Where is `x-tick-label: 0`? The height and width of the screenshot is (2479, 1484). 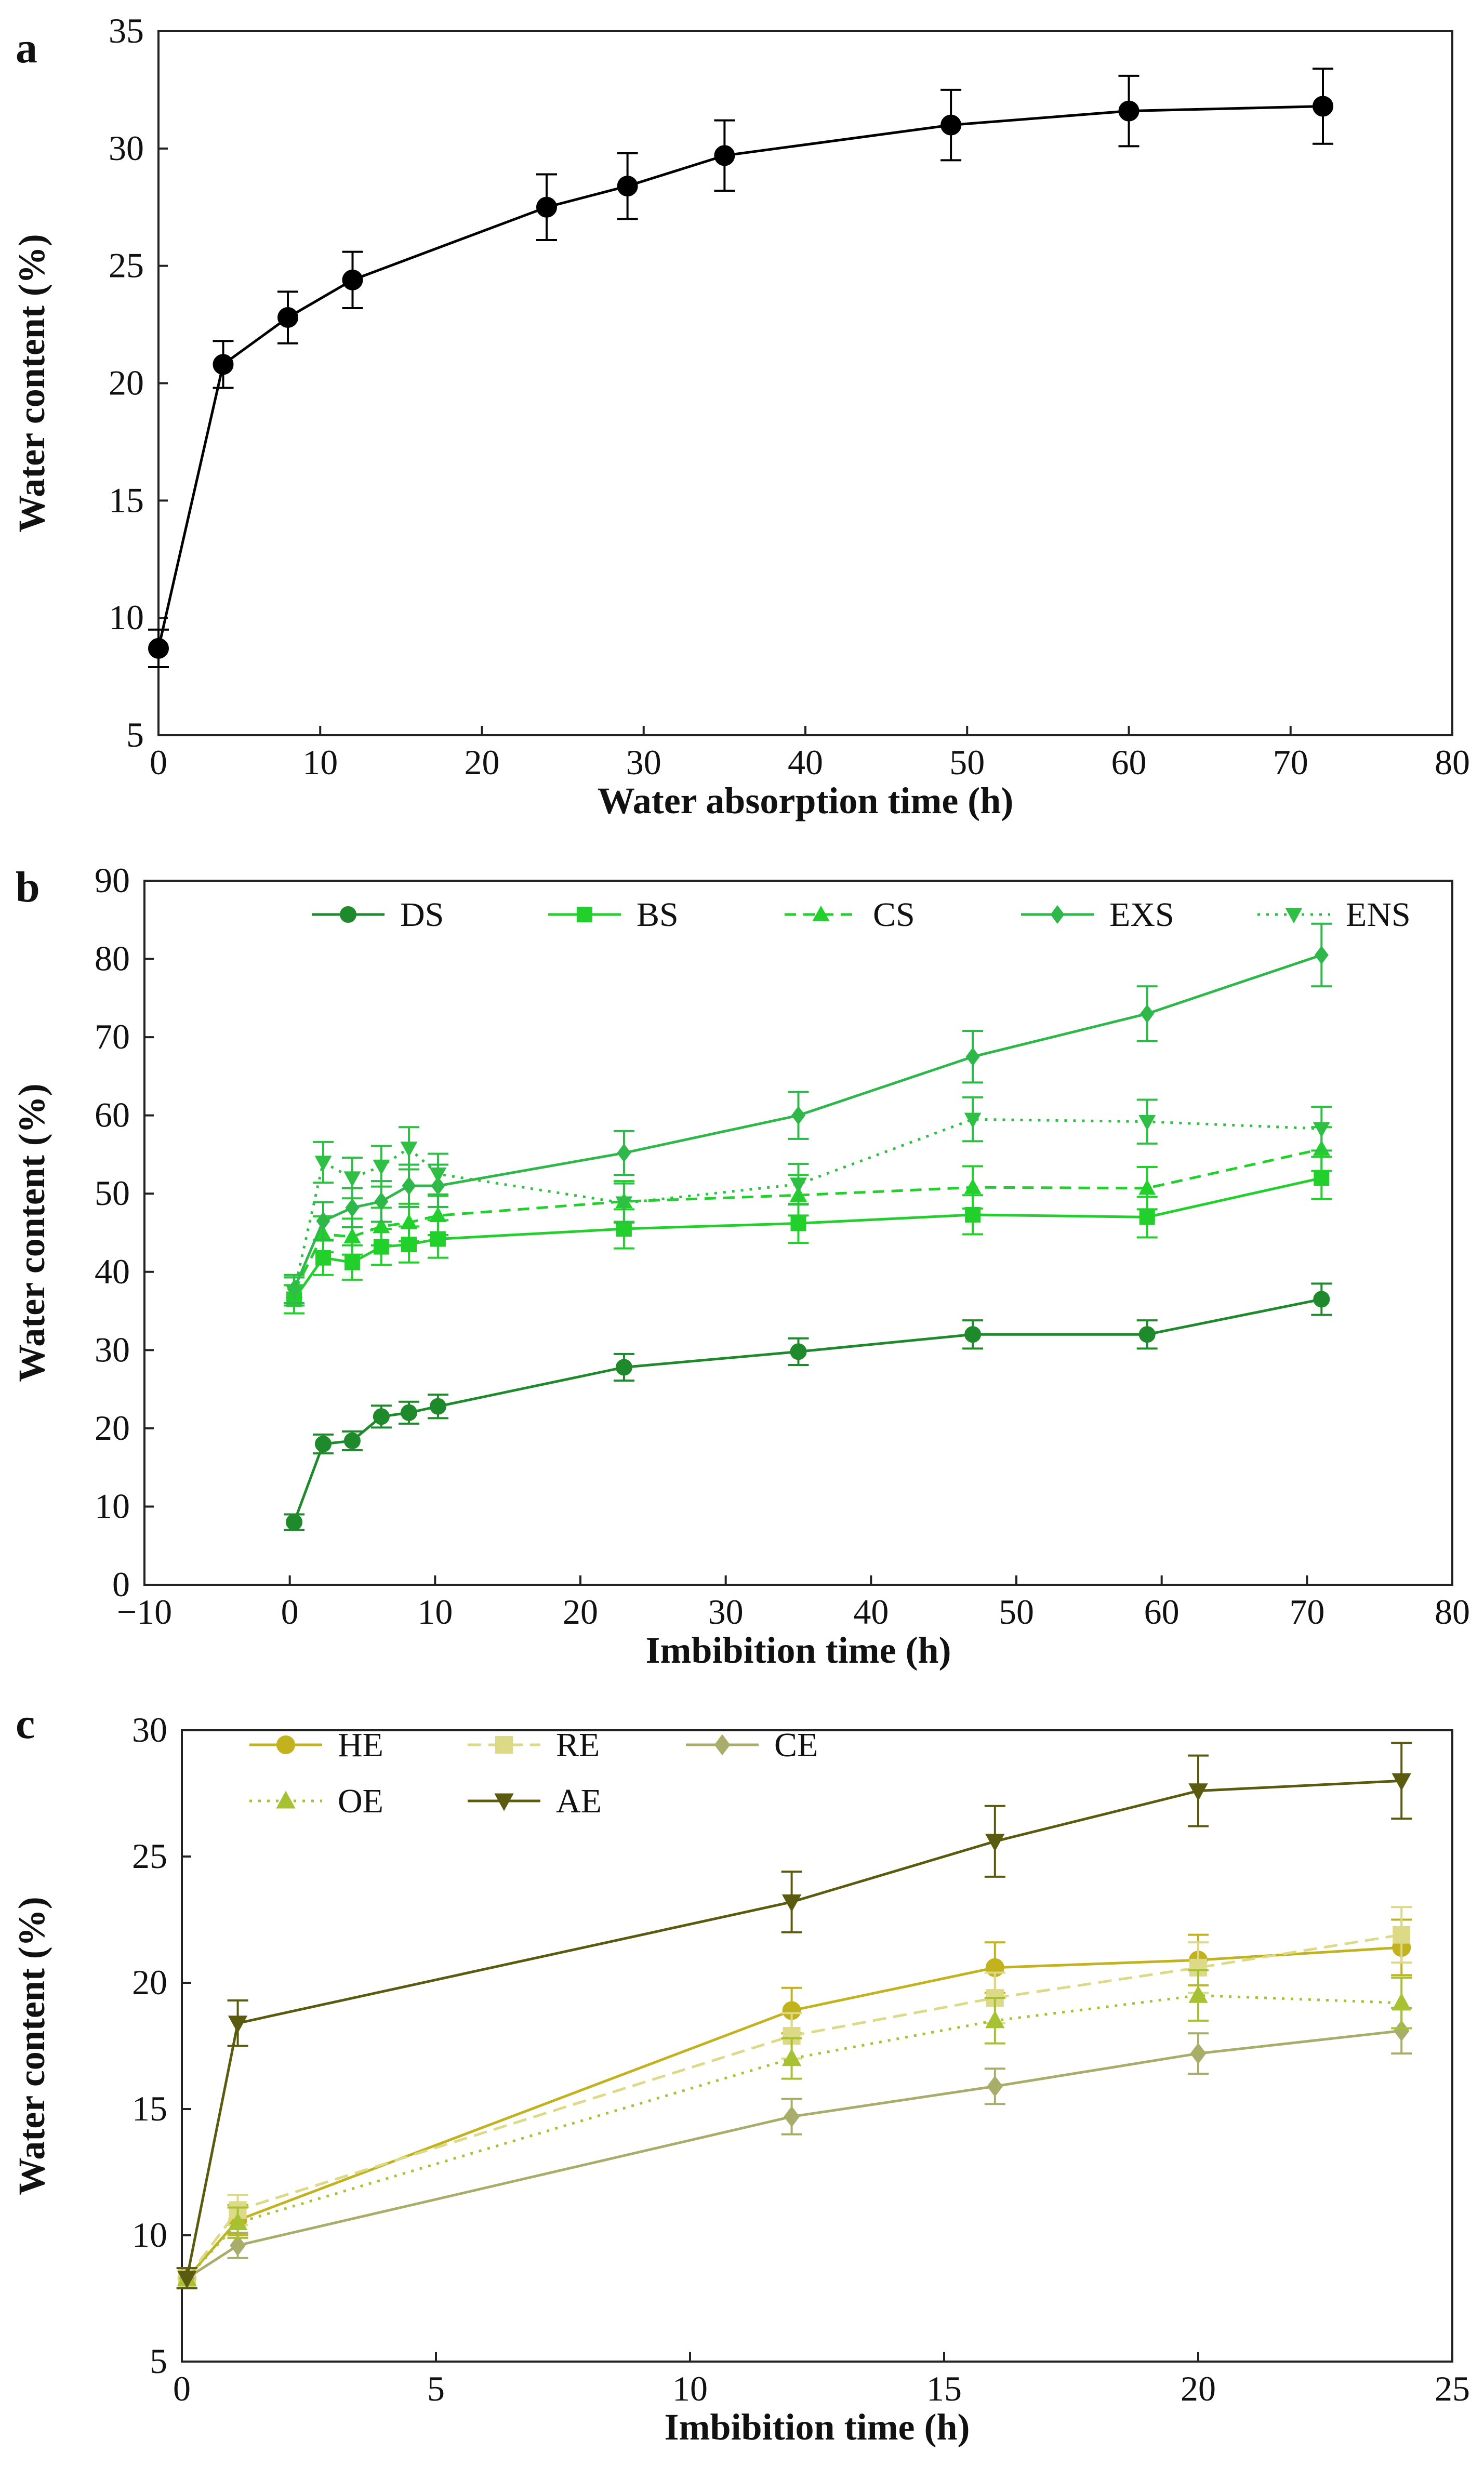
x-tick-label: 0 is located at coordinates (159, 762).